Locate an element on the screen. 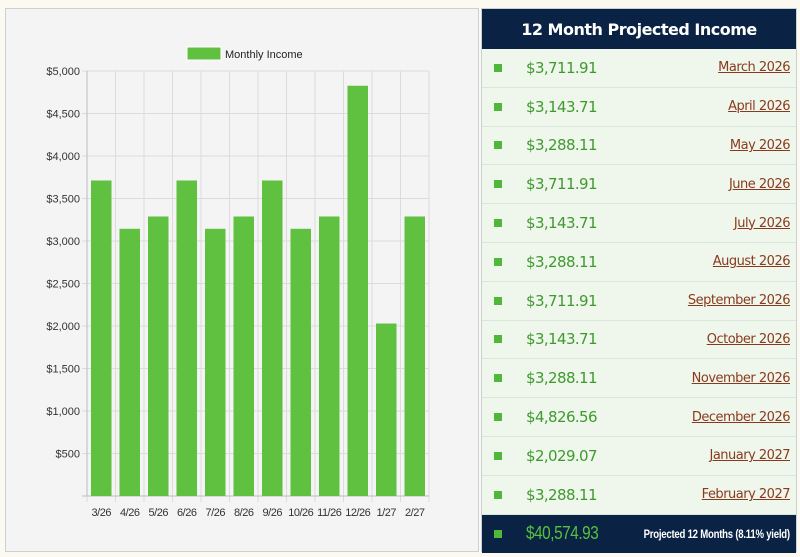  month-link: June 2026 is located at coordinates (759, 184).